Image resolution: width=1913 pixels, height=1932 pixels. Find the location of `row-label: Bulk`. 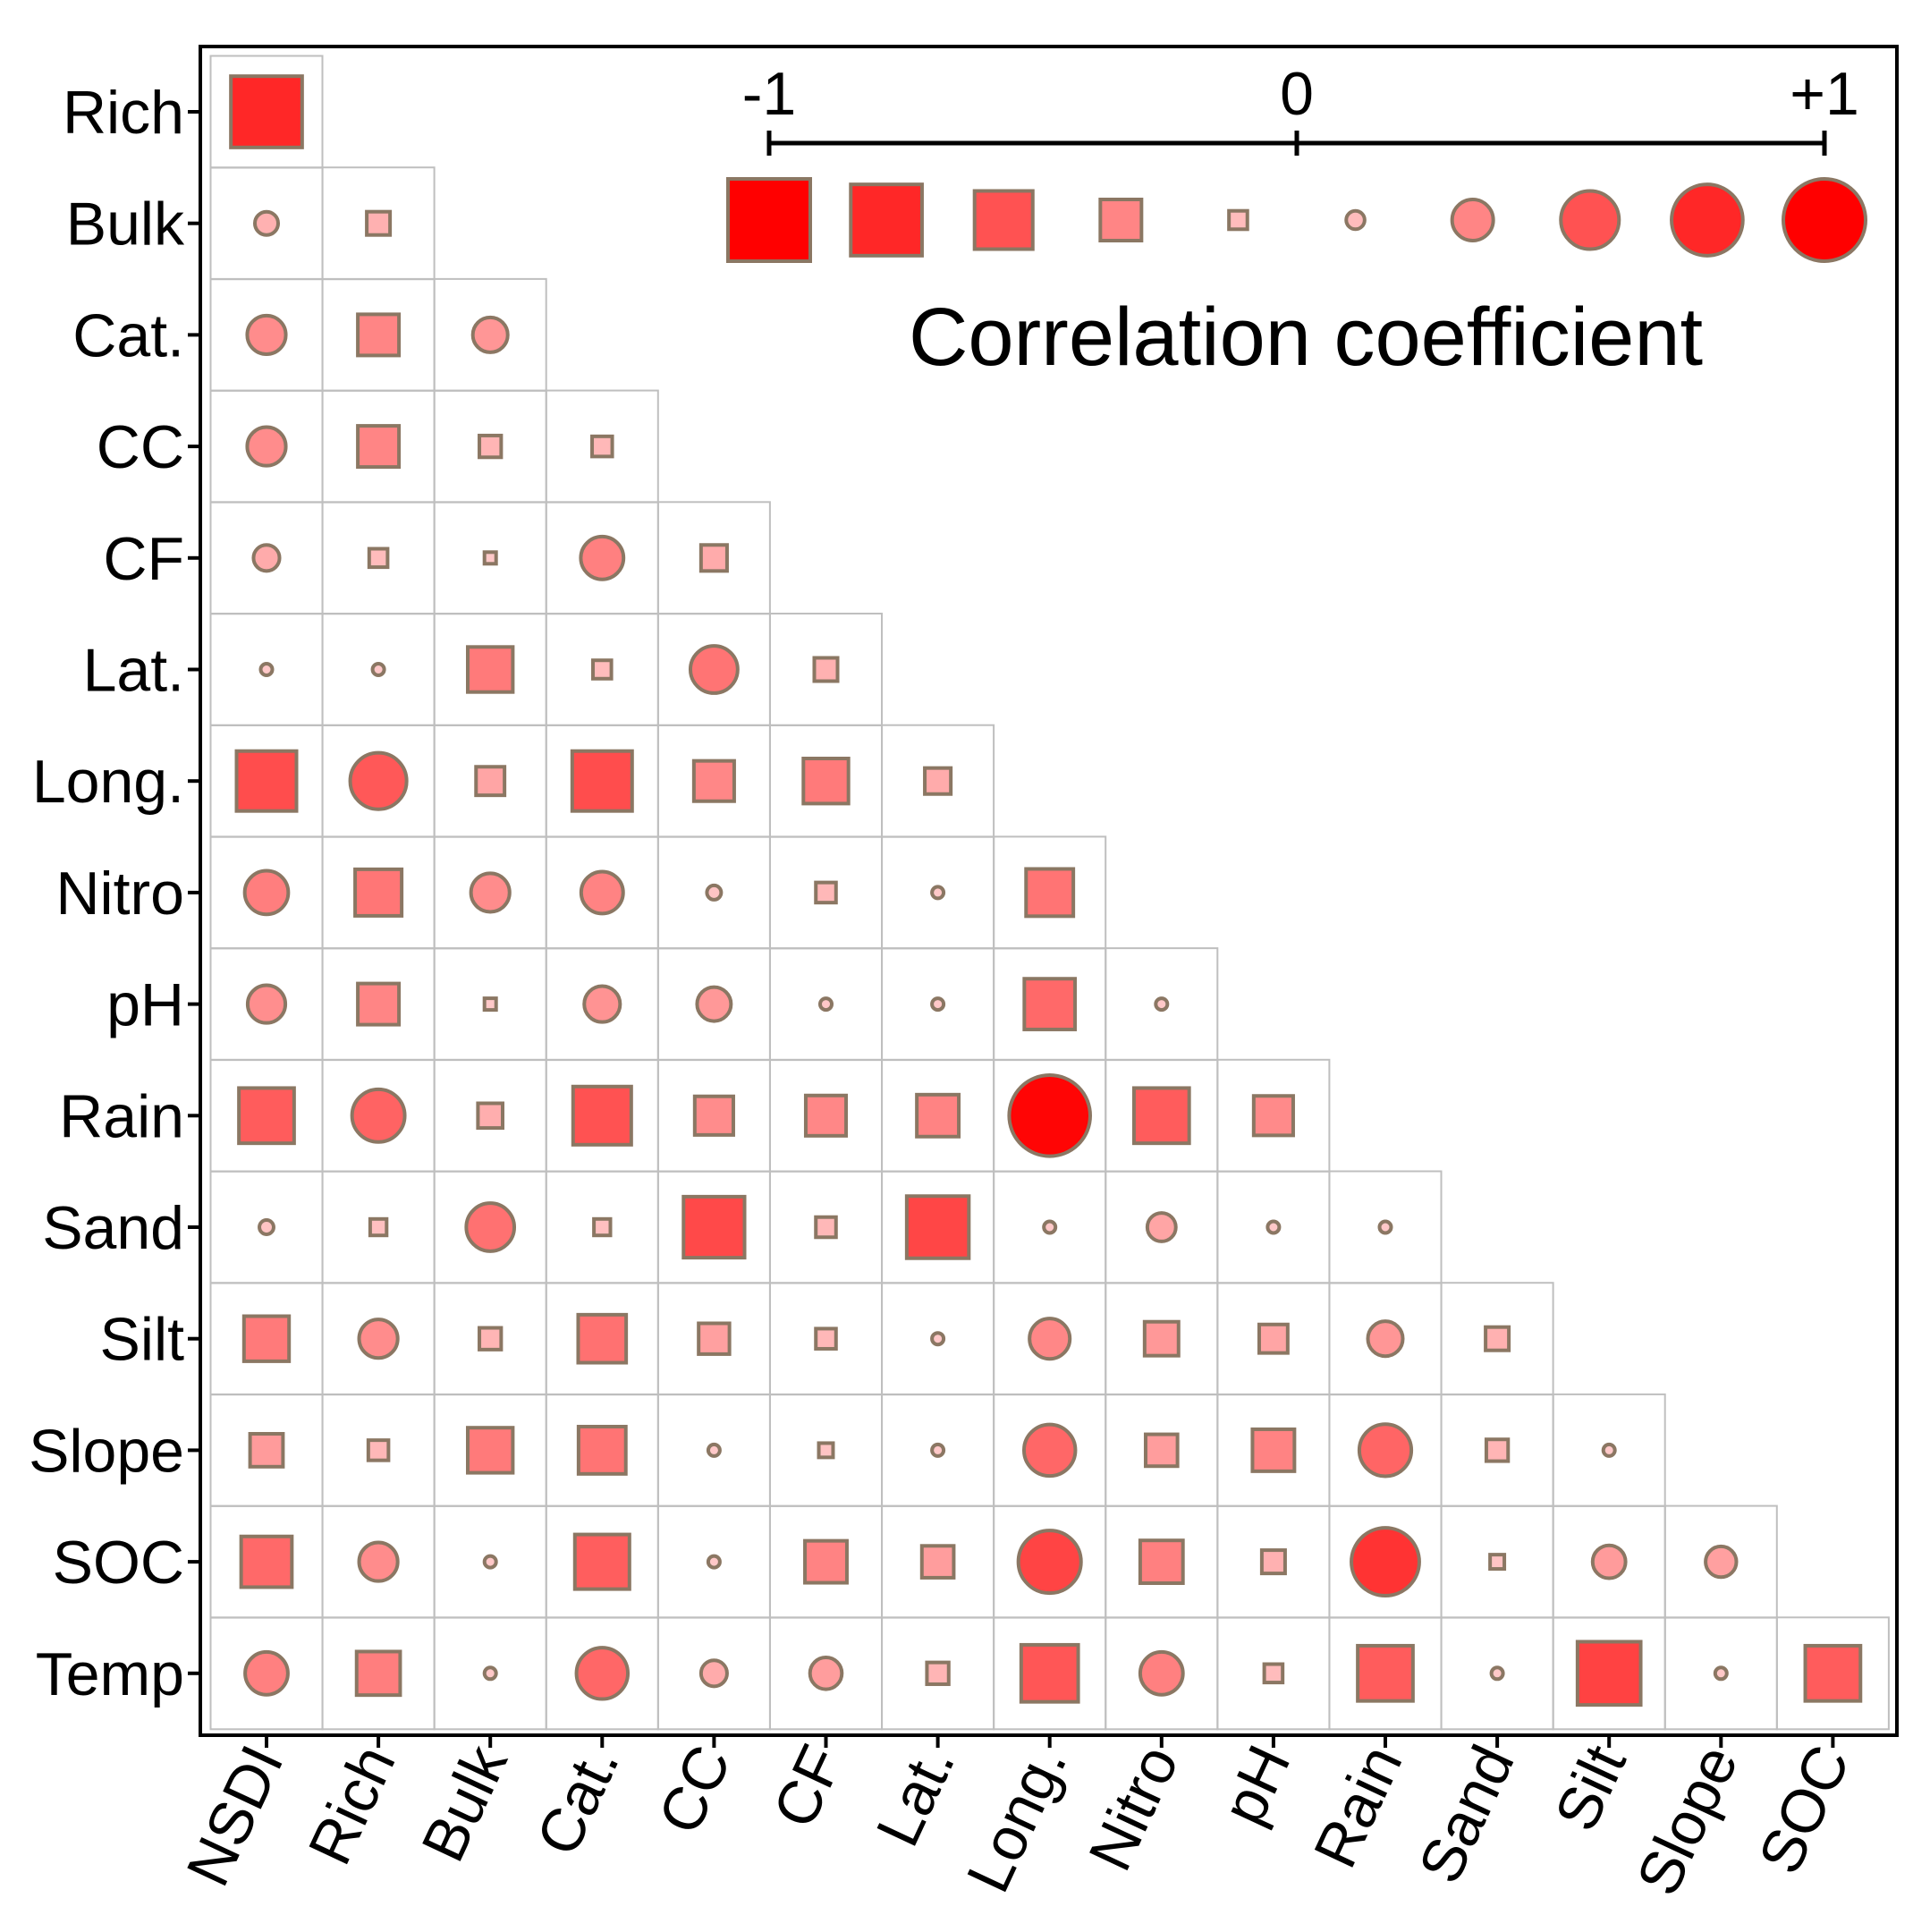

row-label: Bulk is located at coordinates (126, 224).